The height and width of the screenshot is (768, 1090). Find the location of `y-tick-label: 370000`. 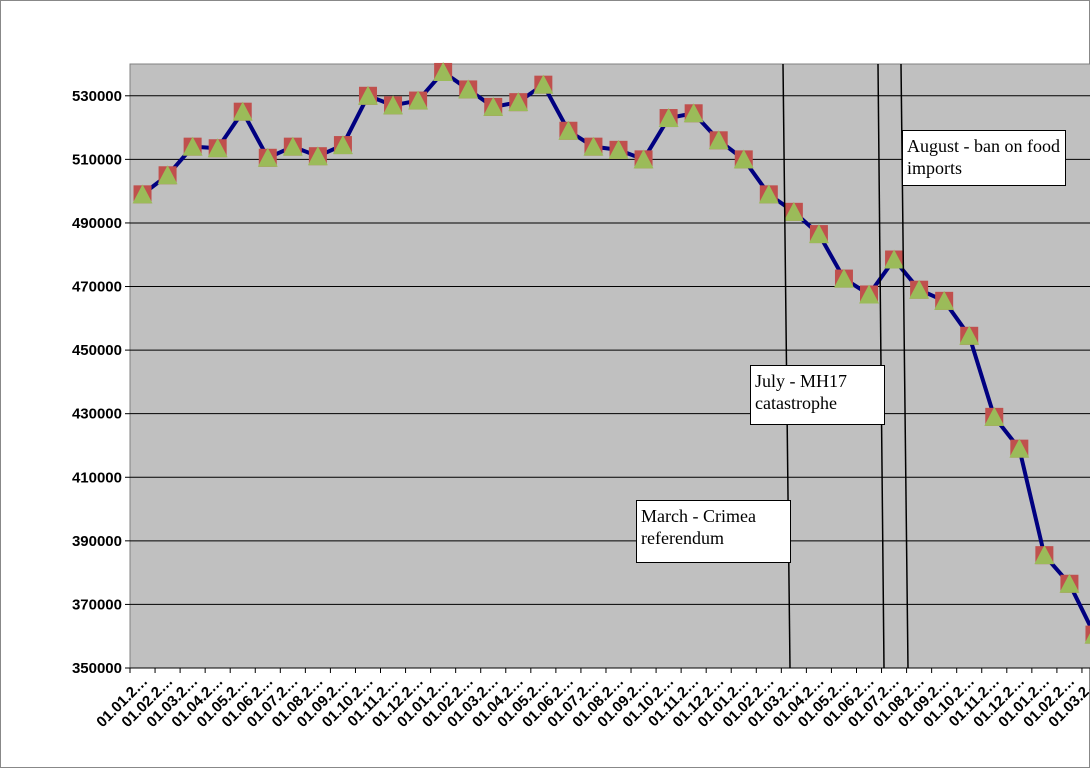

y-tick-label: 370000 is located at coordinates (97, 604).